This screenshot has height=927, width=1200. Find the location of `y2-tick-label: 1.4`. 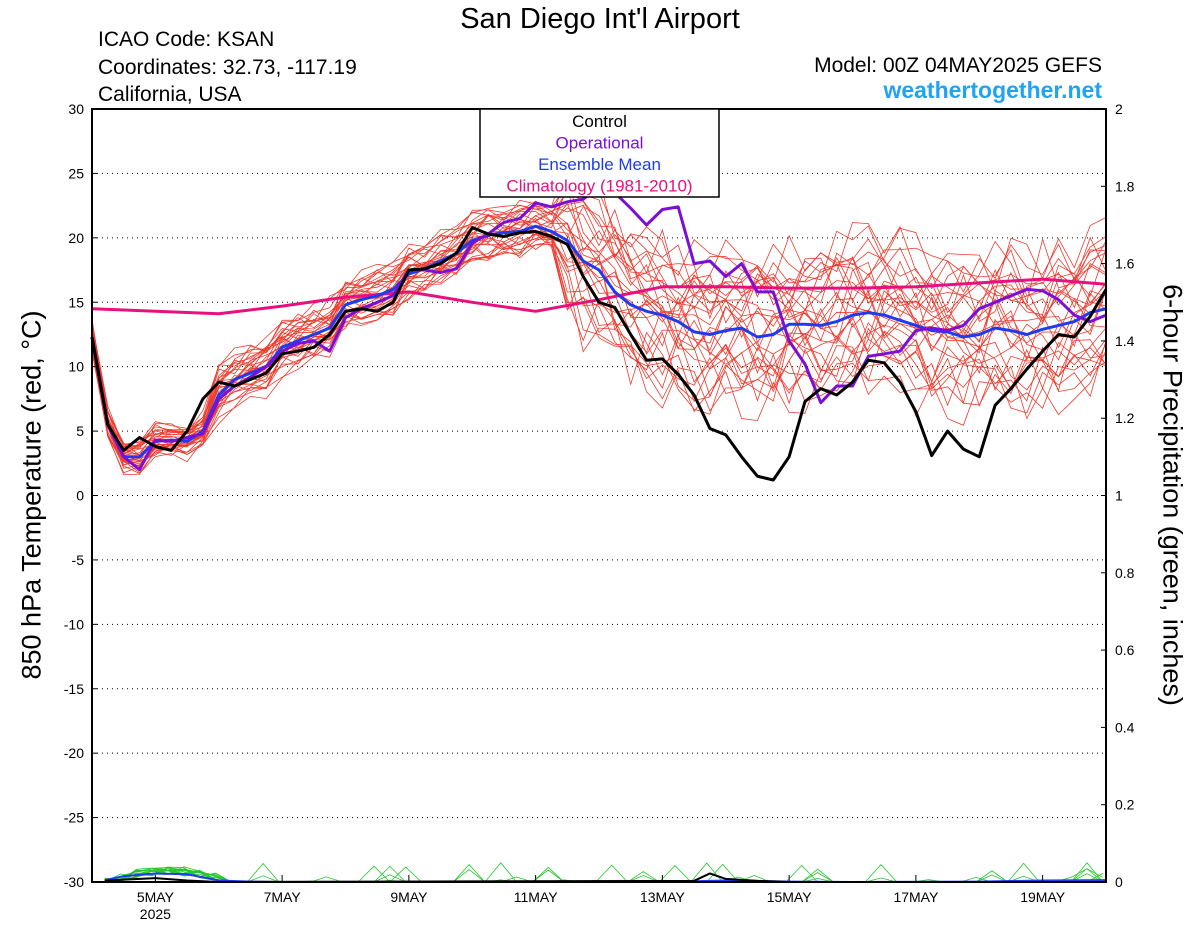

y2-tick-label: 1.4 is located at coordinates (1125, 341).